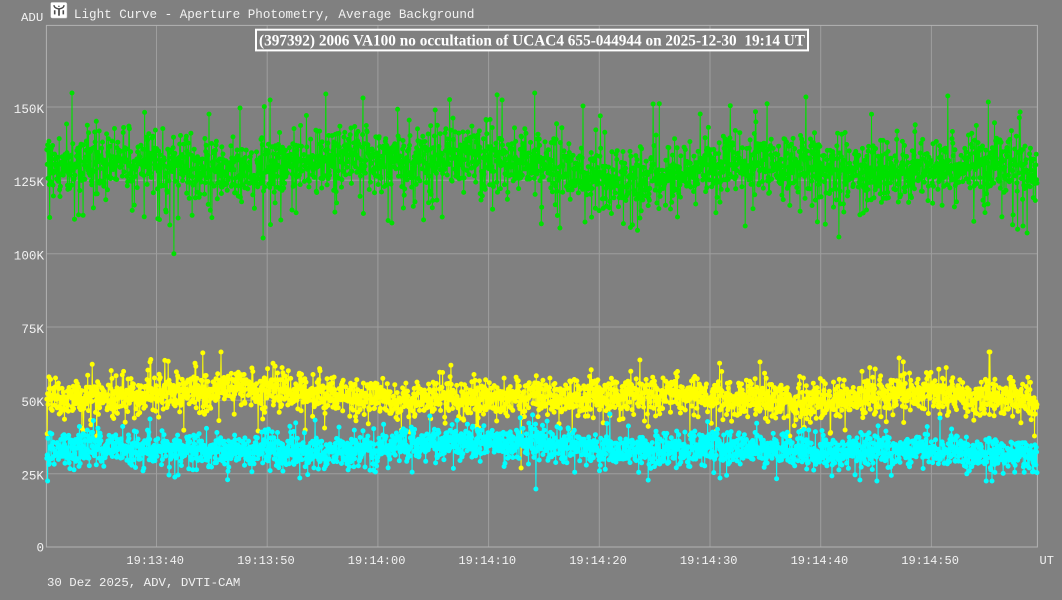  Describe the element at coordinates (487, 561) in the screenshot. I see `svg-text: 19:14:10` at that location.